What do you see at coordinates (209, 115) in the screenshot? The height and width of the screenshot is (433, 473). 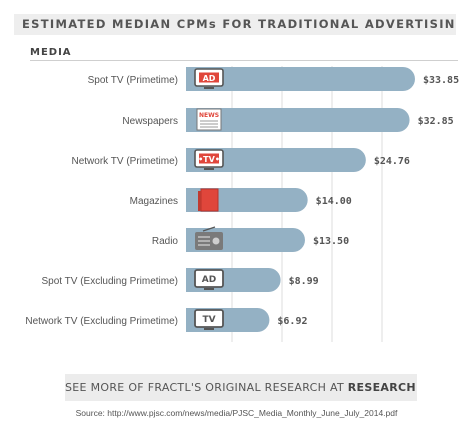 I see `svg-text: NEWS` at bounding box center [209, 115].